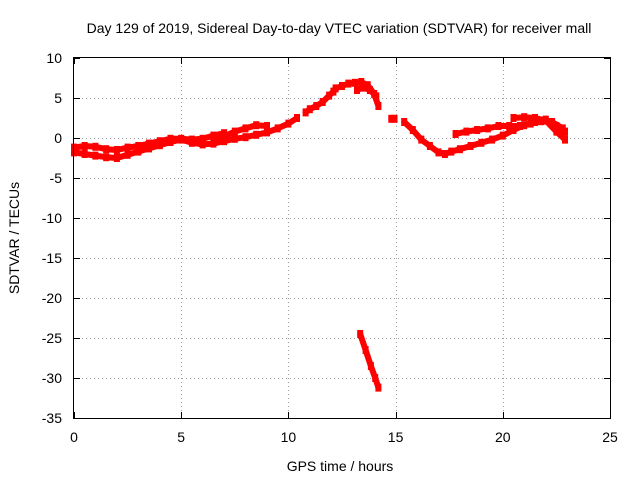  Describe the element at coordinates (52, 418) in the screenshot. I see `y-tick-label: -35` at that location.